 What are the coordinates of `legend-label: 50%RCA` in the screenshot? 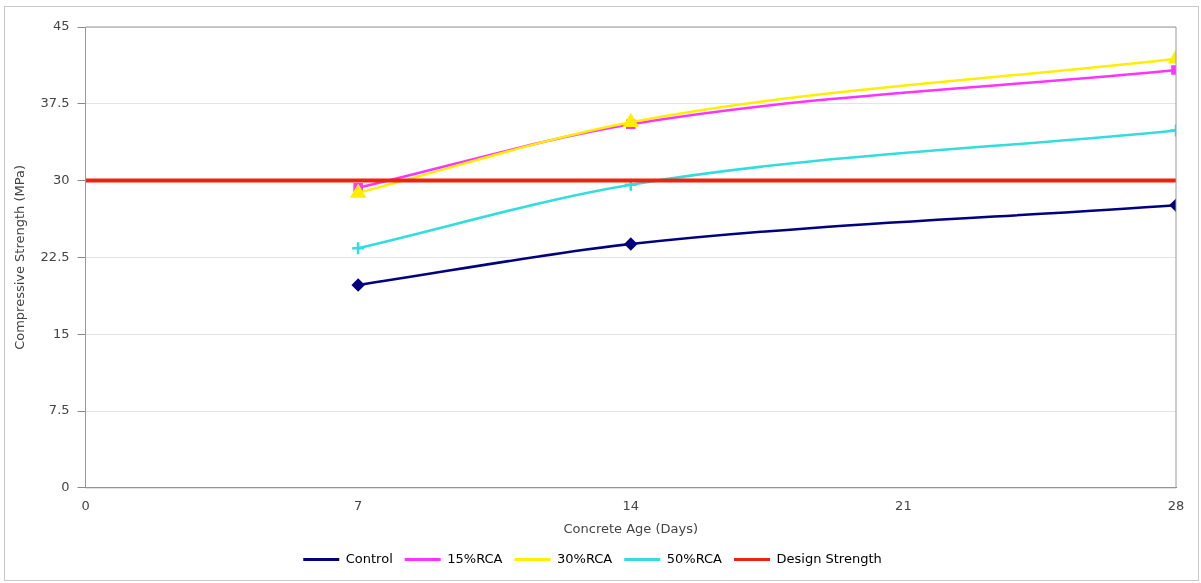 It's located at (694, 558).